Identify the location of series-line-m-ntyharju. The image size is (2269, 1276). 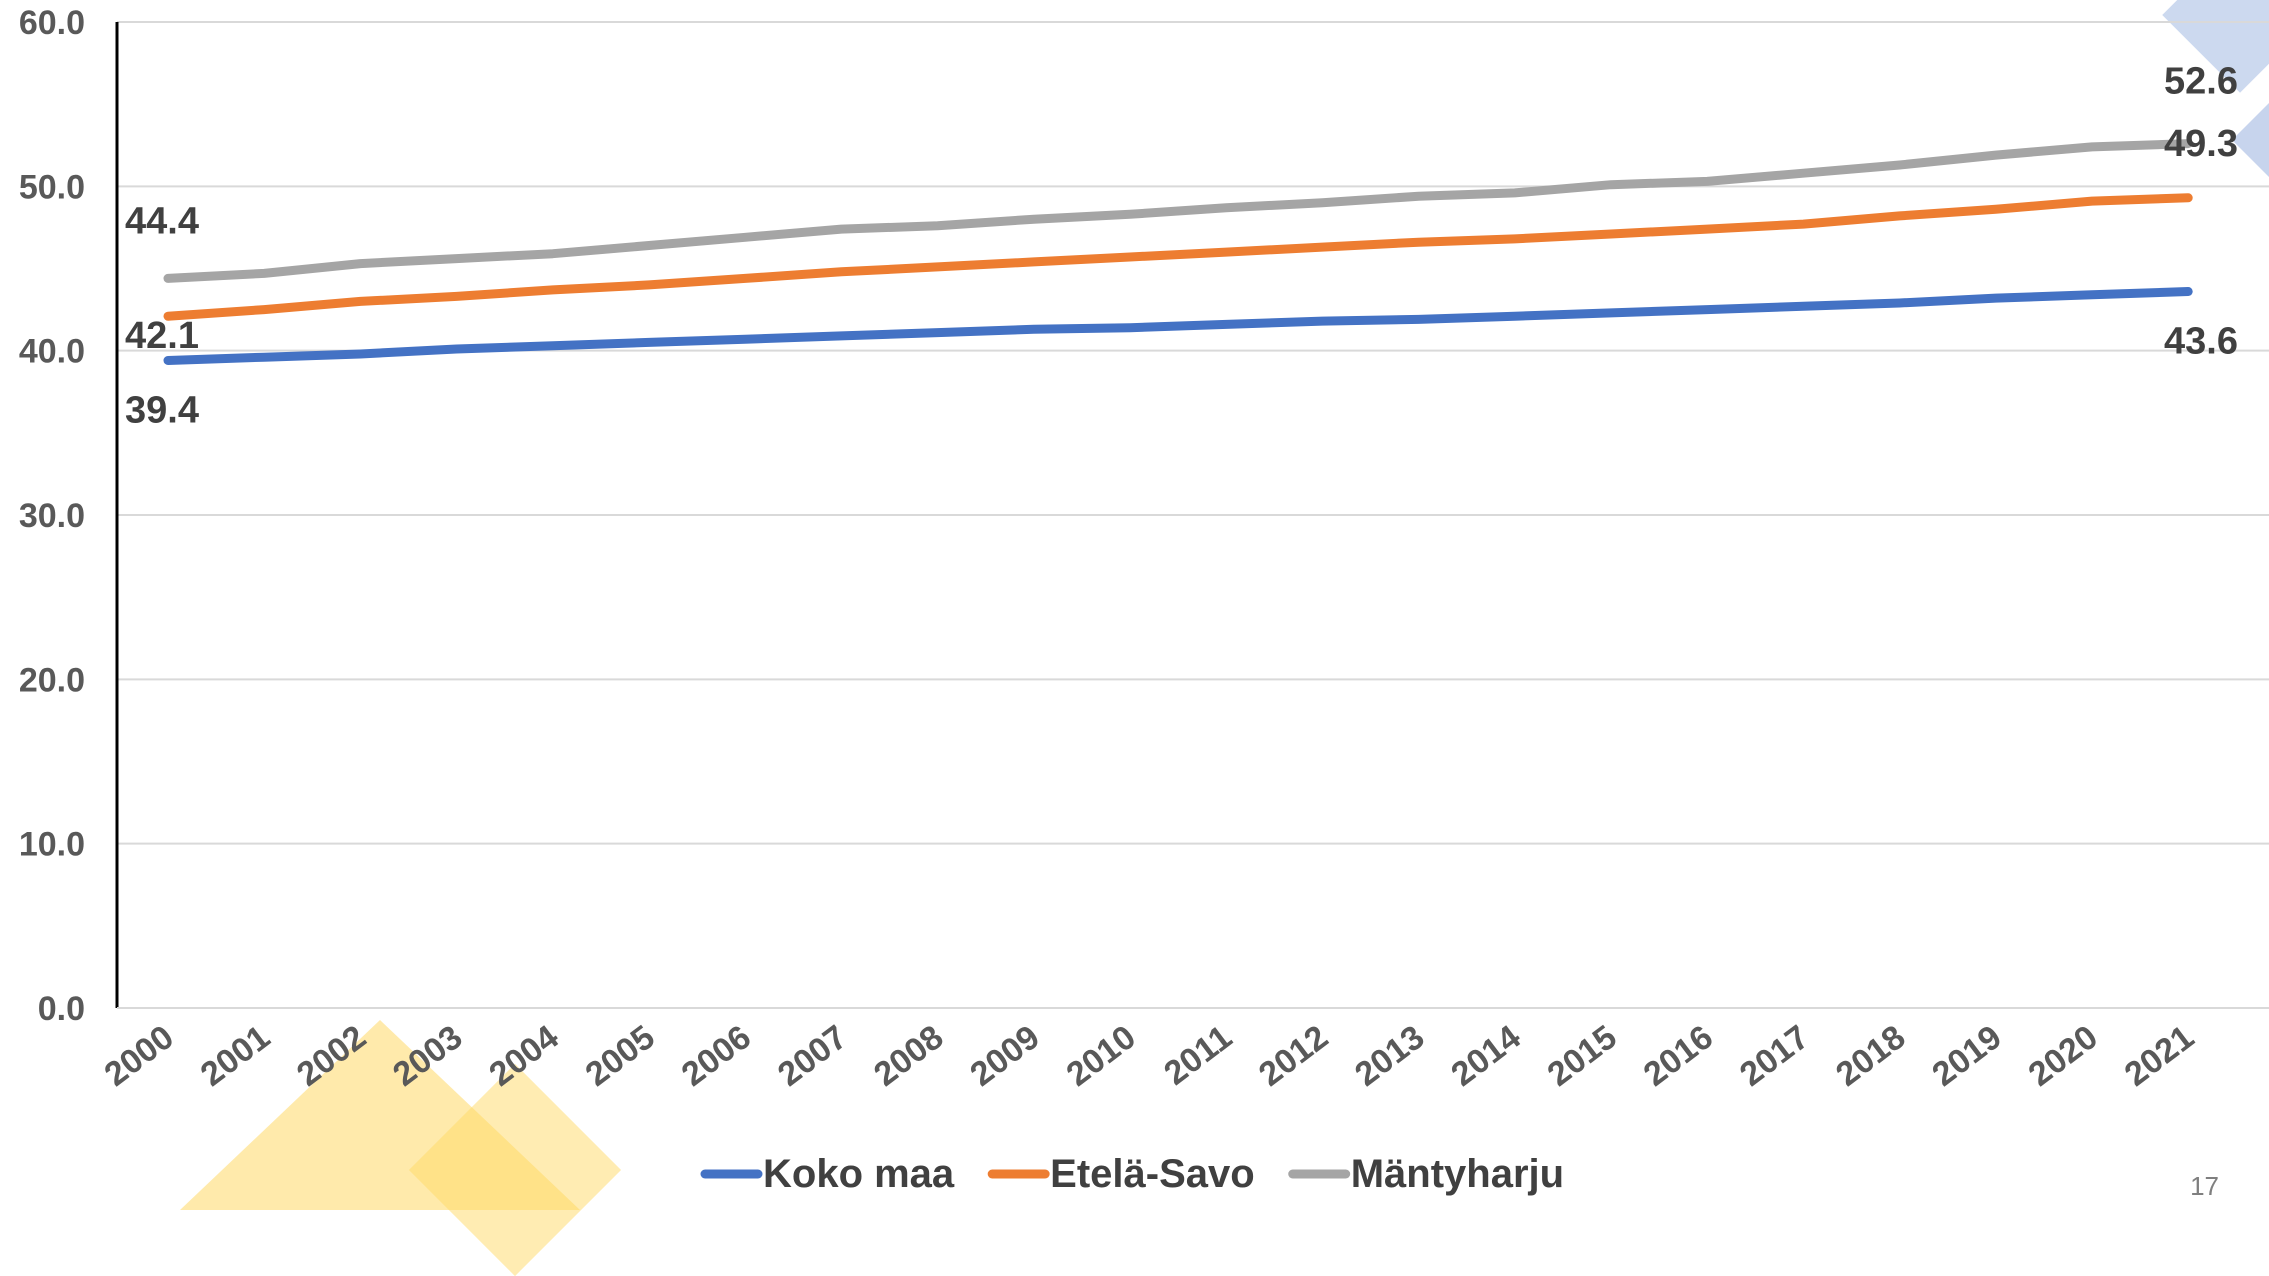
(1178, 211).